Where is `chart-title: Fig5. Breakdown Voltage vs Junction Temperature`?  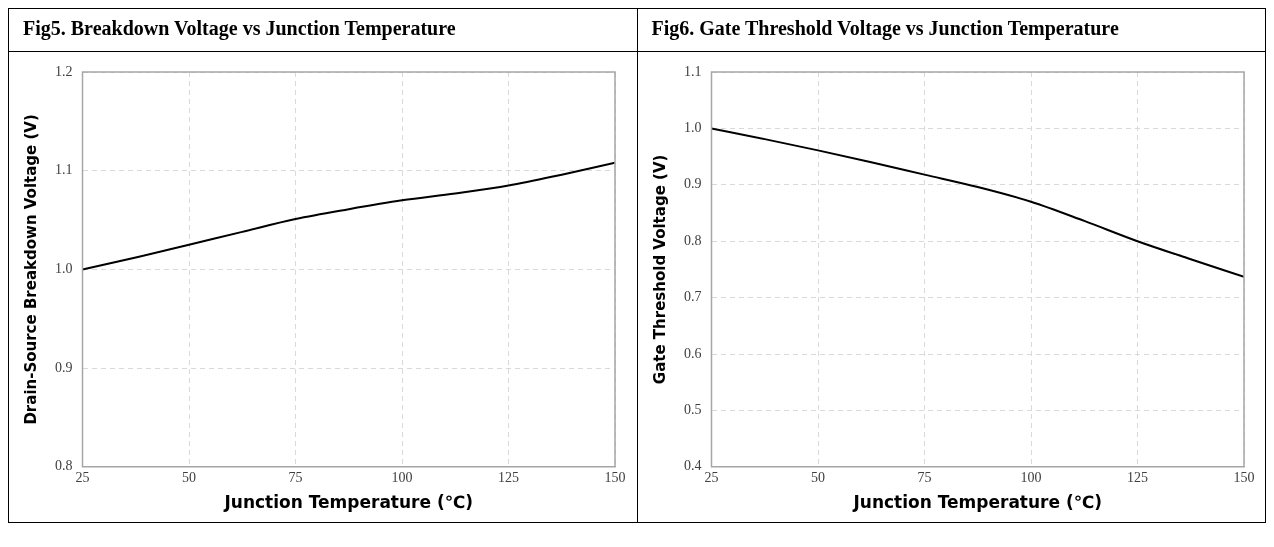
chart-title: Fig5. Breakdown Voltage vs Junction Temperature is located at coordinates (323, 30).